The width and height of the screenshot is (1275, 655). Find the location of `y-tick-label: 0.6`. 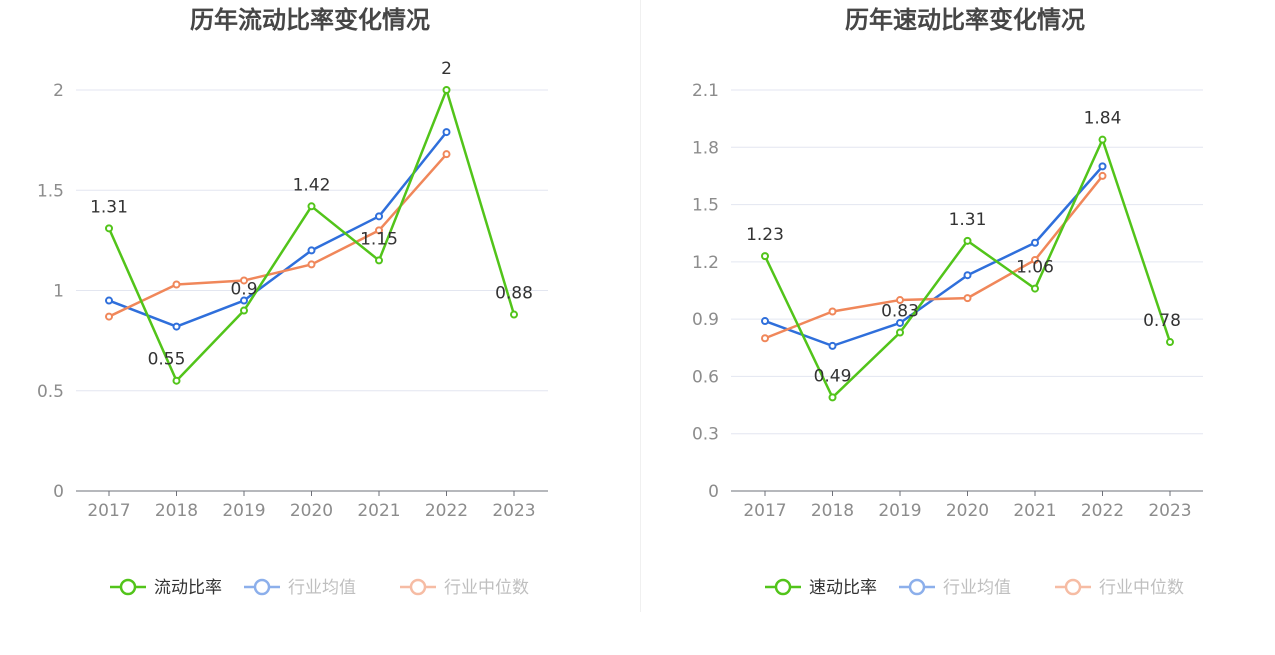

y-tick-label: 0.6 is located at coordinates (705, 377).